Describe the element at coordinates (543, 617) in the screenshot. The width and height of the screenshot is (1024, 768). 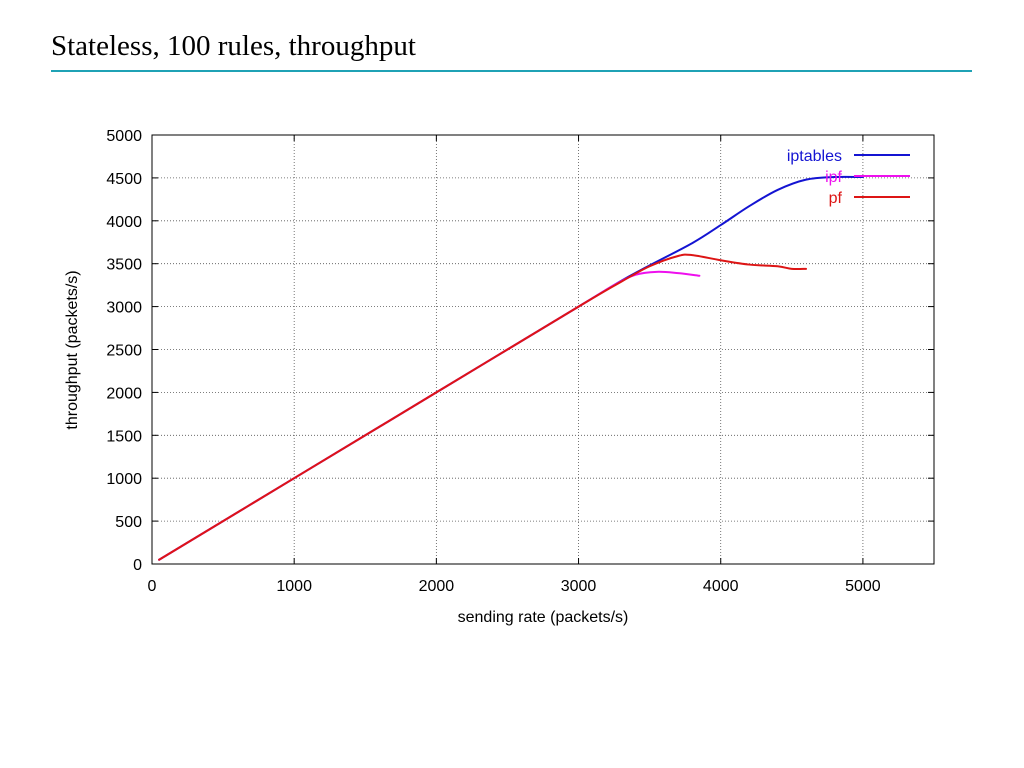
I see `x-axis-title: sending rate (packets/s)` at that location.